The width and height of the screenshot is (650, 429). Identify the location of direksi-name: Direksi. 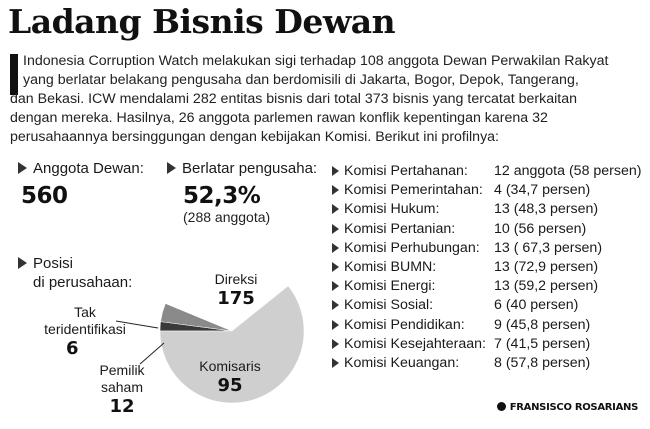
(236, 279).